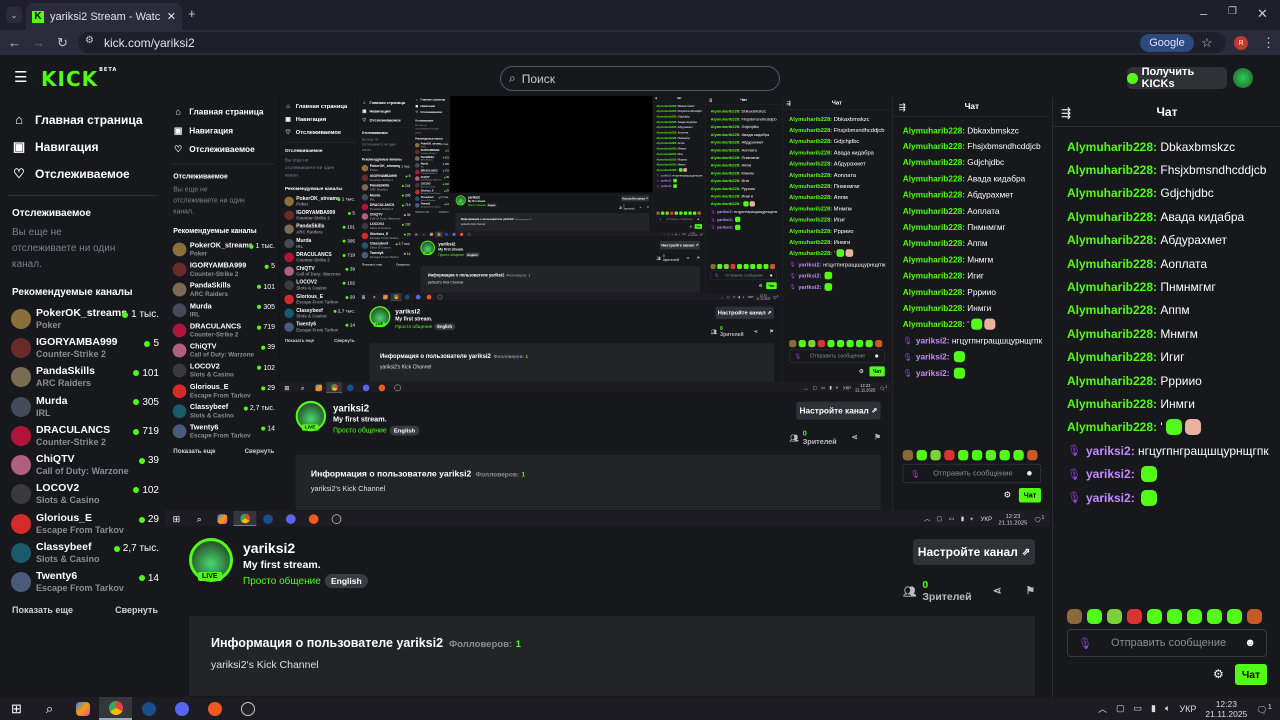 The height and width of the screenshot is (720, 1280). What do you see at coordinates (1168, 708) in the screenshot?
I see `volume-icon: 🔈︎` at bounding box center [1168, 708].